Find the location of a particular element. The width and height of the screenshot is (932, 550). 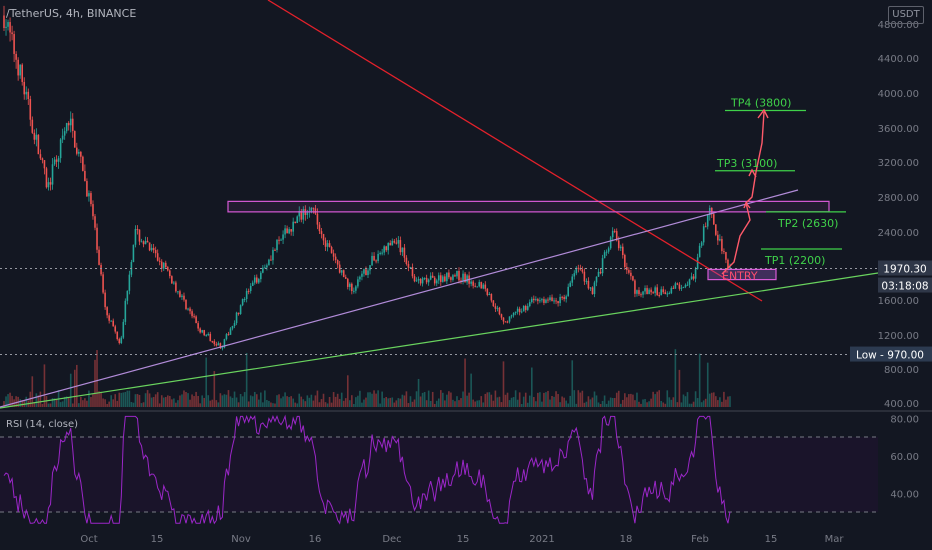

rsi-indicator-label: RSI (14, close) is located at coordinates (42, 424).